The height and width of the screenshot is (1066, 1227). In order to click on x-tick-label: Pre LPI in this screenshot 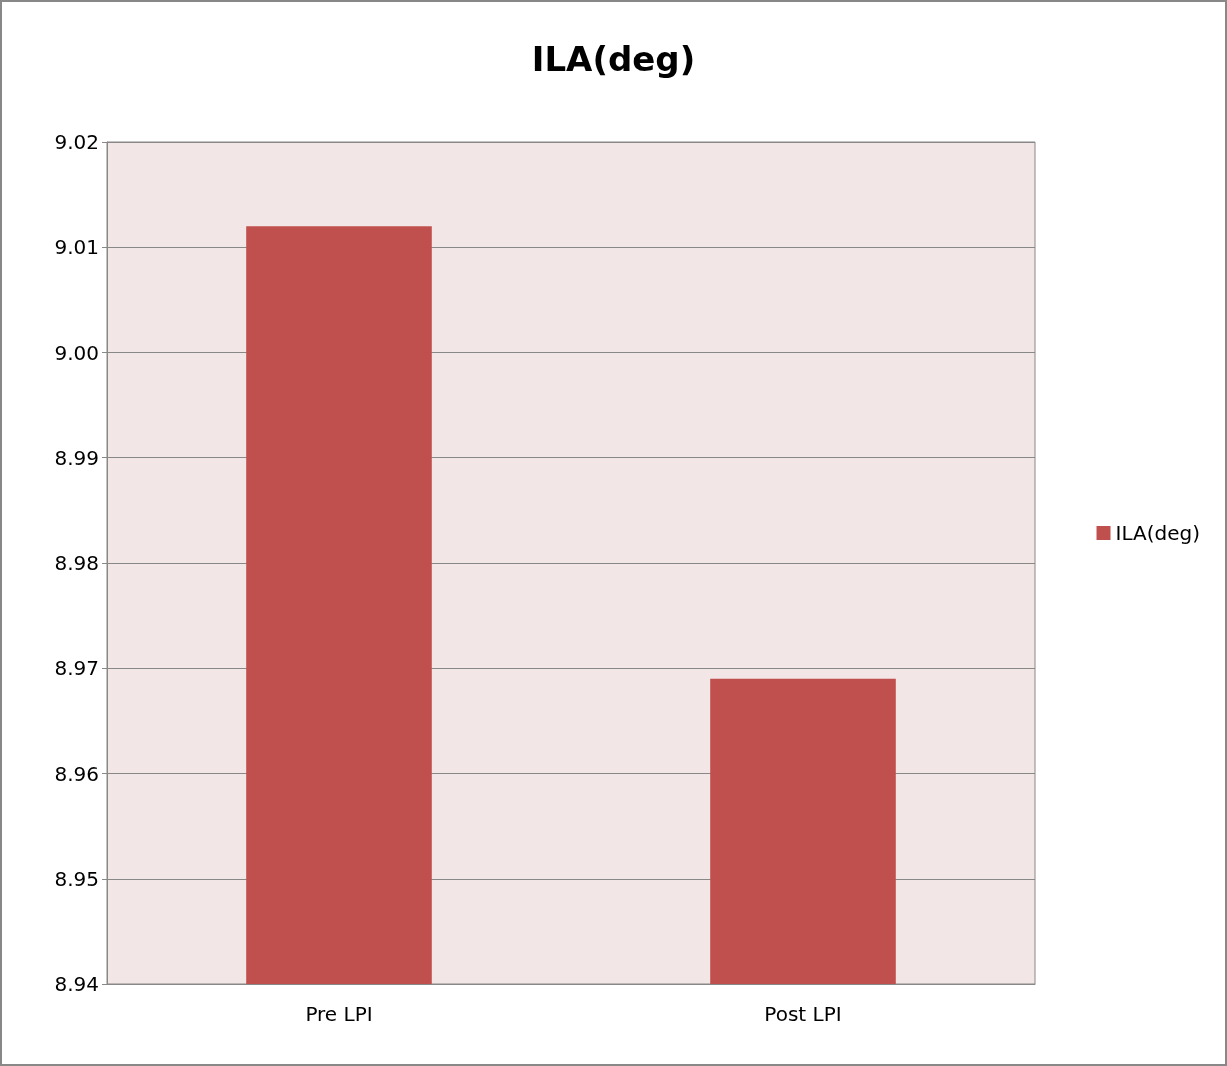, I will do `click(339, 1014)`.